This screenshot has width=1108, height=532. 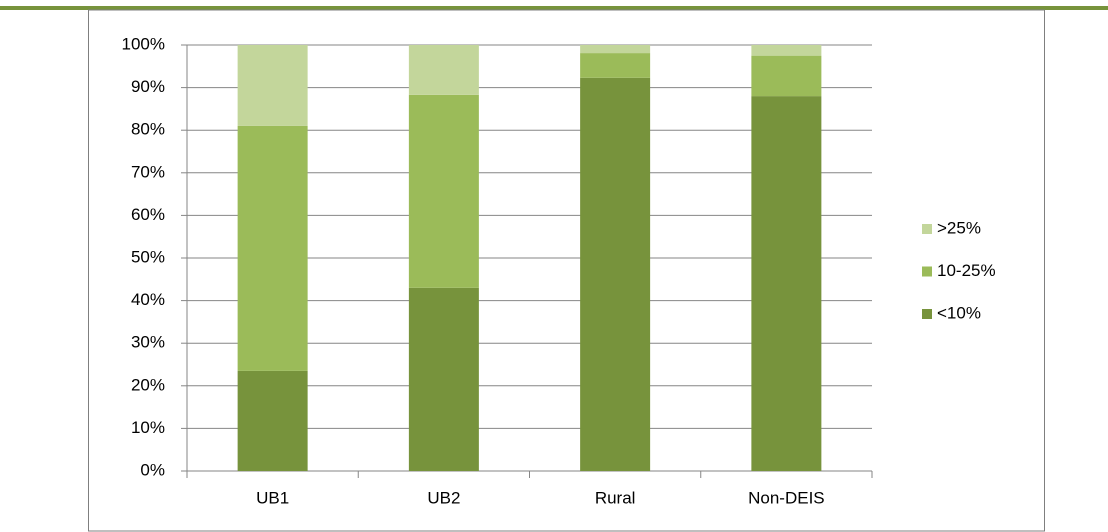 I want to click on y-tick-label: 50%, so click(x=148, y=256).